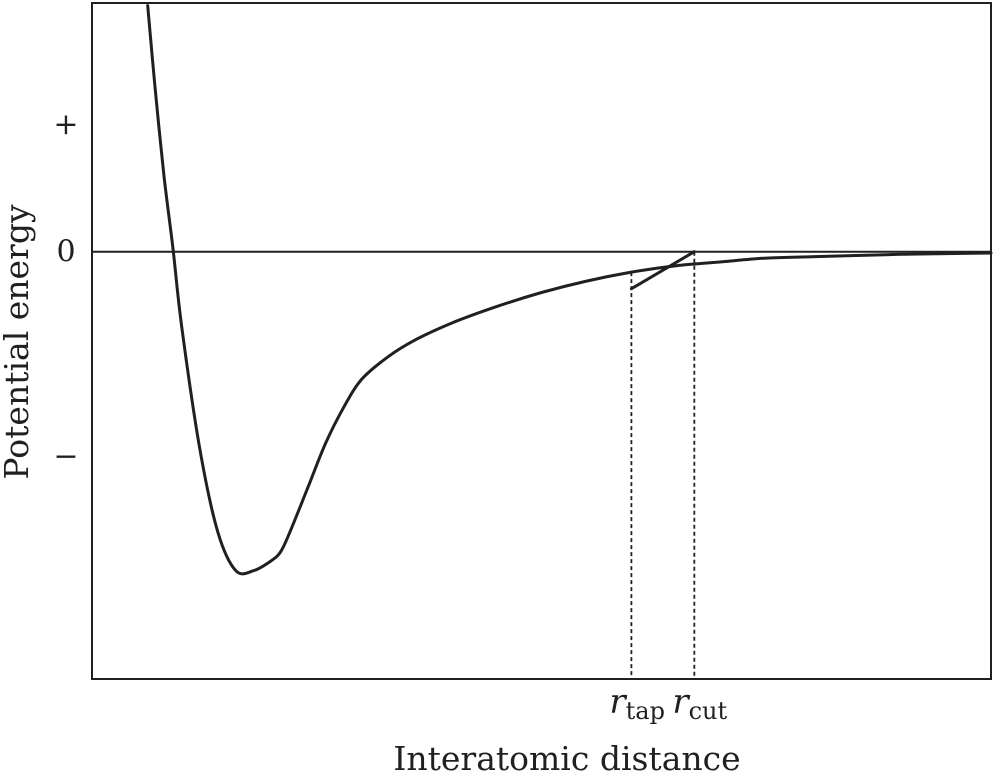 The image size is (994, 776). What do you see at coordinates (663, 465) in the screenshot?
I see `reference-lines` at bounding box center [663, 465].